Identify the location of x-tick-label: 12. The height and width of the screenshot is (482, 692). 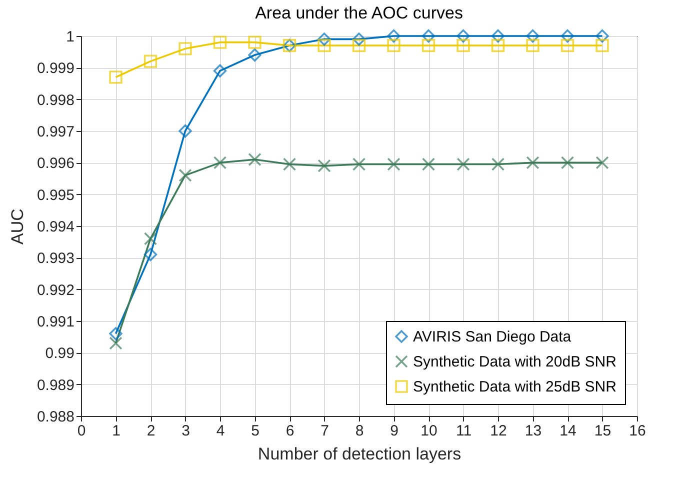
(498, 431).